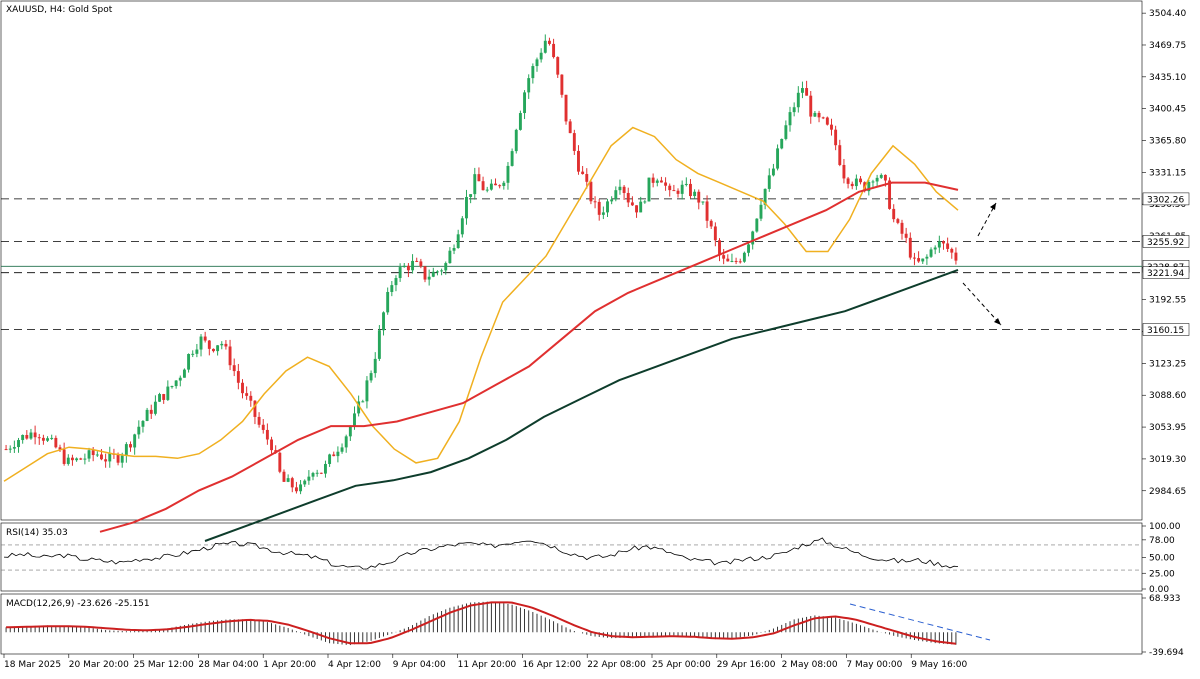  Describe the element at coordinates (99, 665) in the screenshot. I see `time-tick-label: 20 Mar 20:00` at that location.